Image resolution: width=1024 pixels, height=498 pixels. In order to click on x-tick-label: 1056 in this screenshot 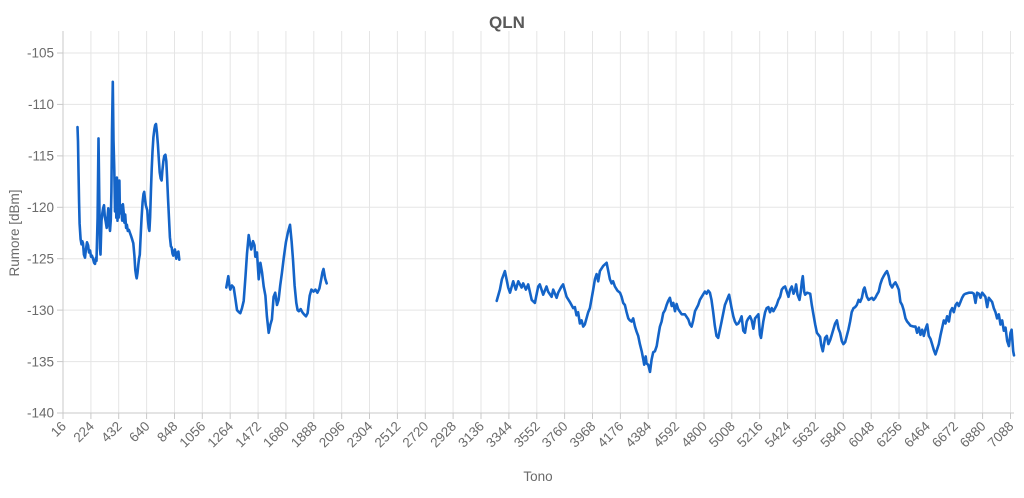, I will do `click(193, 435)`.